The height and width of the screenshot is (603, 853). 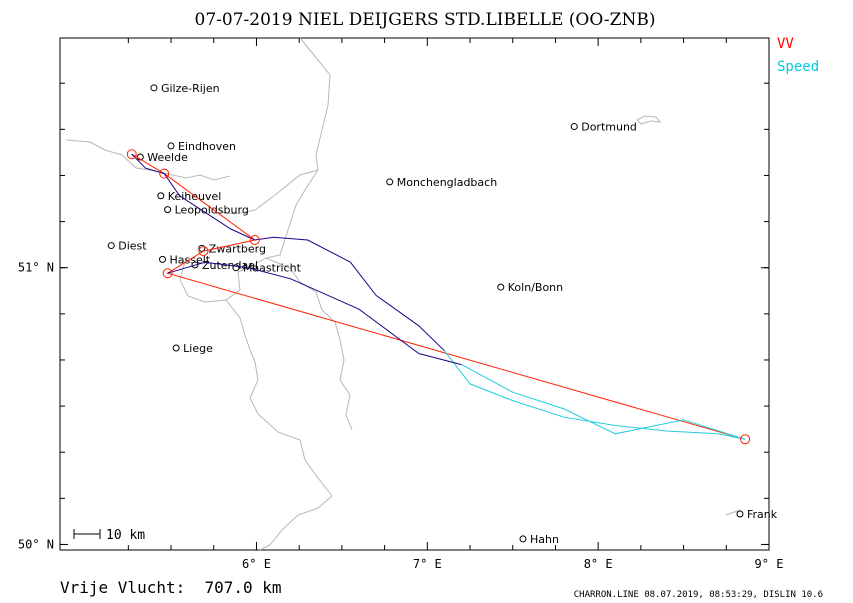 What do you see at coordinates (207, 146) in the screenshot?
I see `city-label: Eindhoven` at bounding box center [207, 146].